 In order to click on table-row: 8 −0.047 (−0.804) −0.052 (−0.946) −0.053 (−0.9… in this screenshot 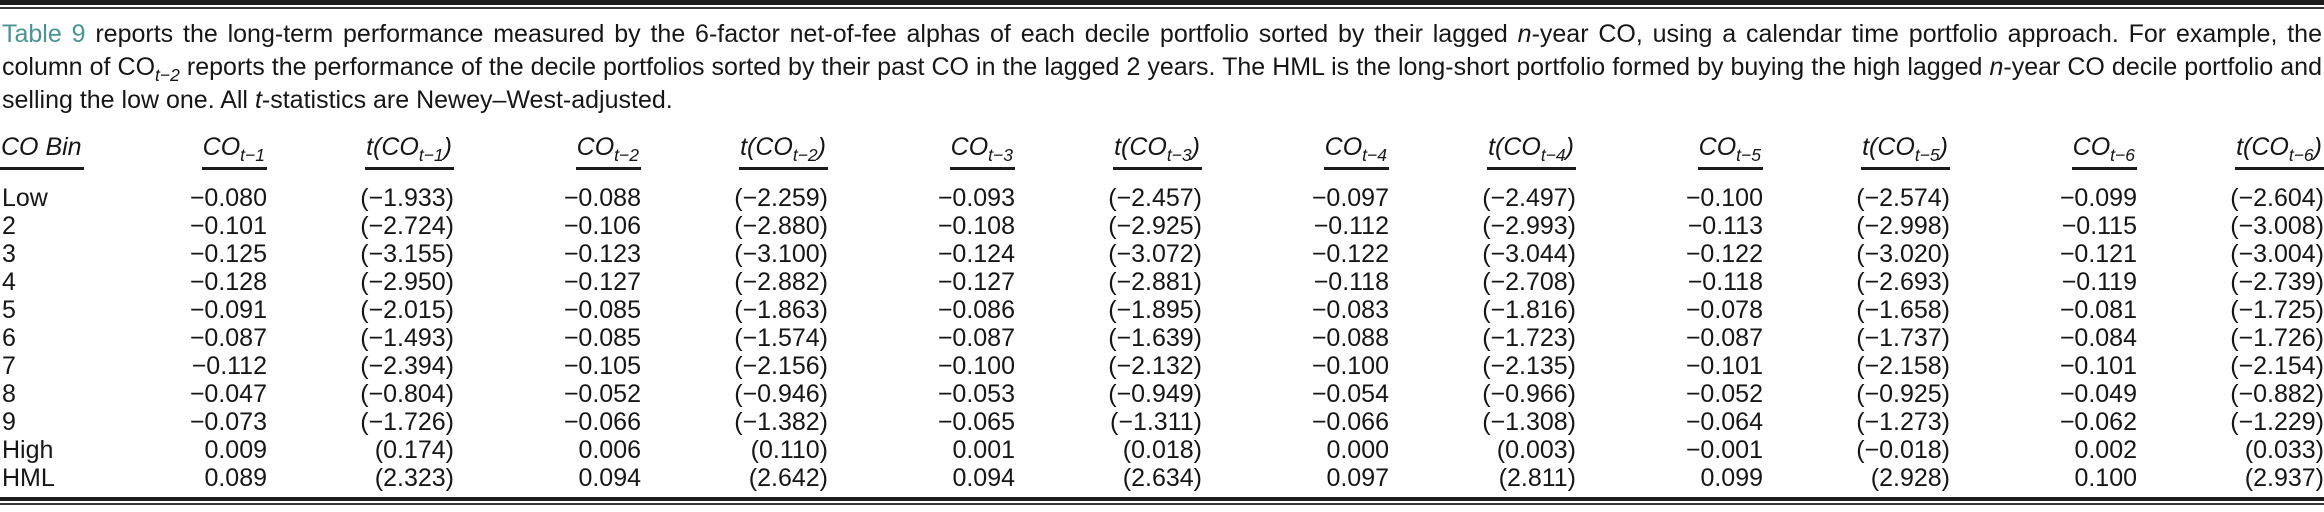, I will do `click(1162, 394)`.